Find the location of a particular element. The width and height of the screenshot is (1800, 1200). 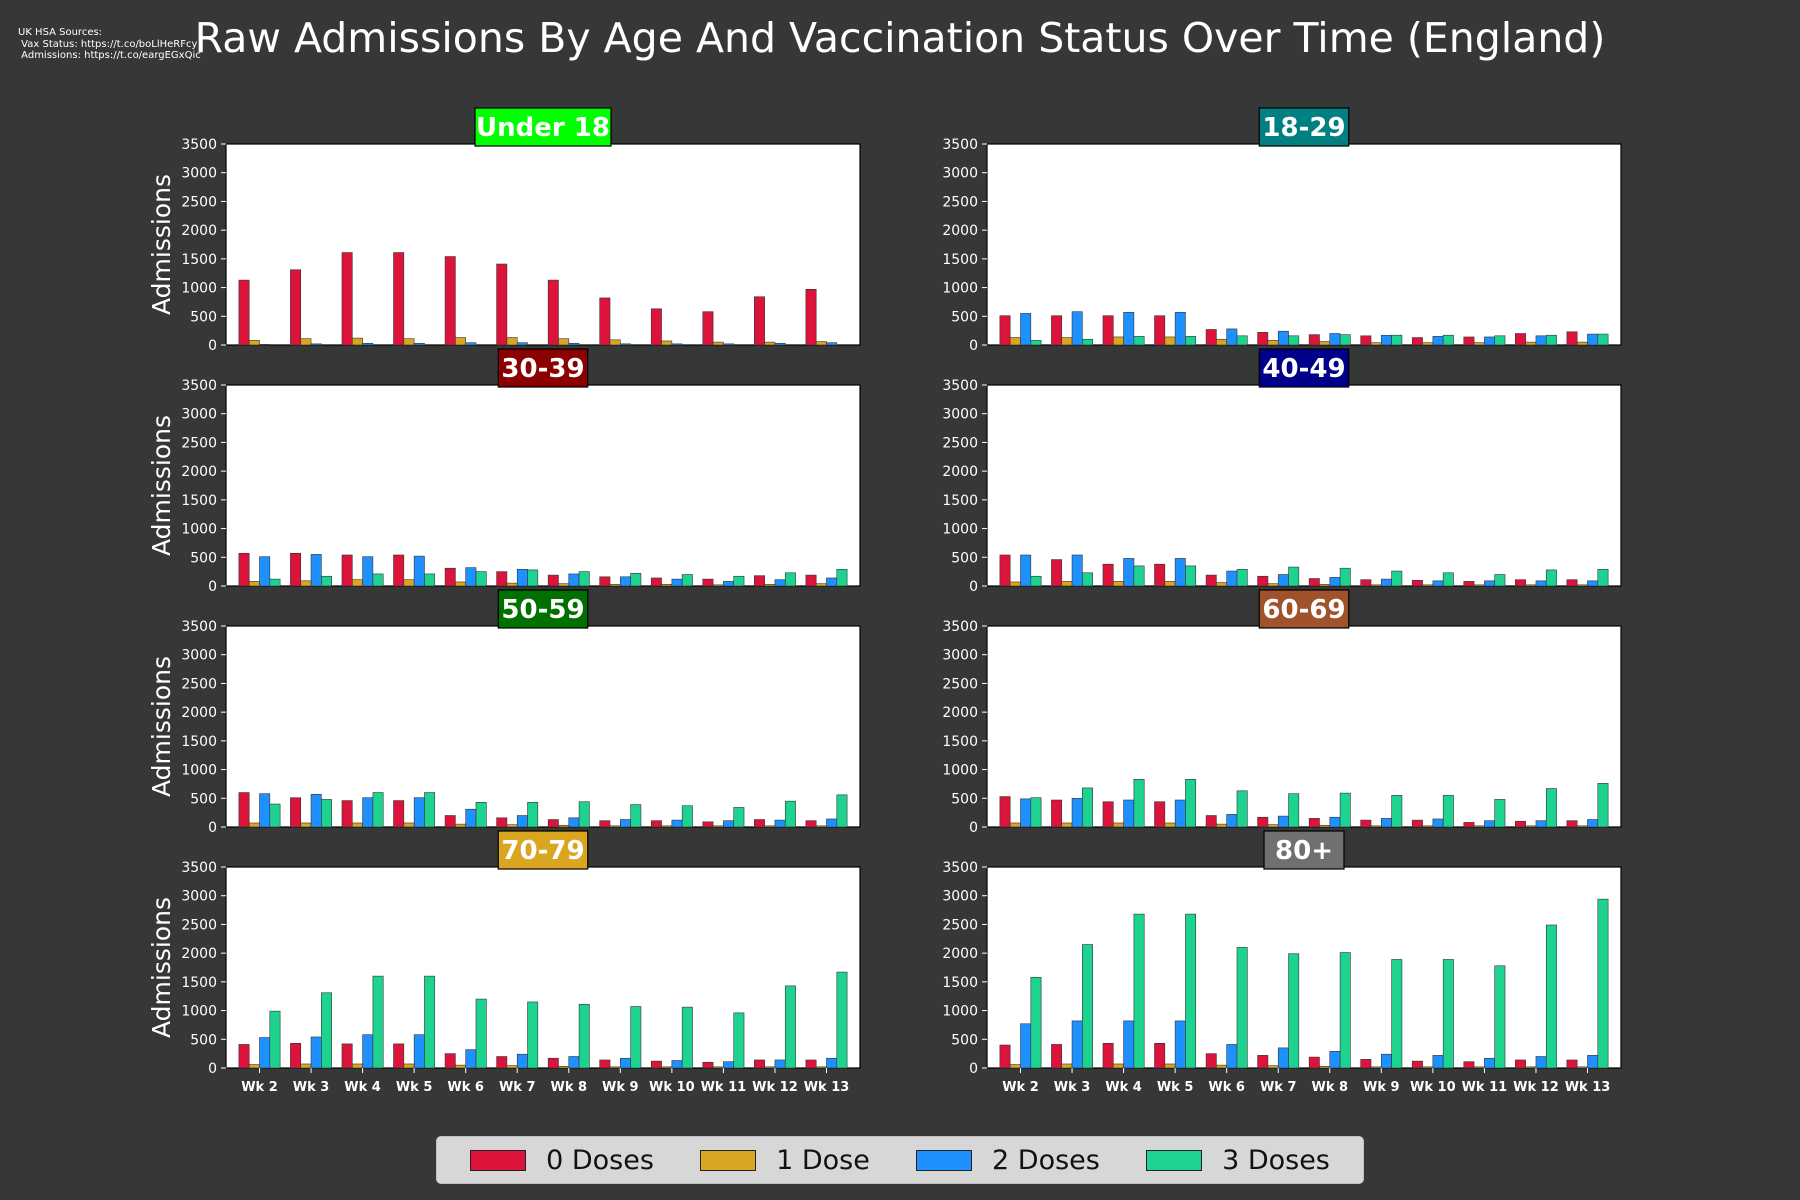

bar-18-29-wk11-s2 is located at coordinates (1490, 341).